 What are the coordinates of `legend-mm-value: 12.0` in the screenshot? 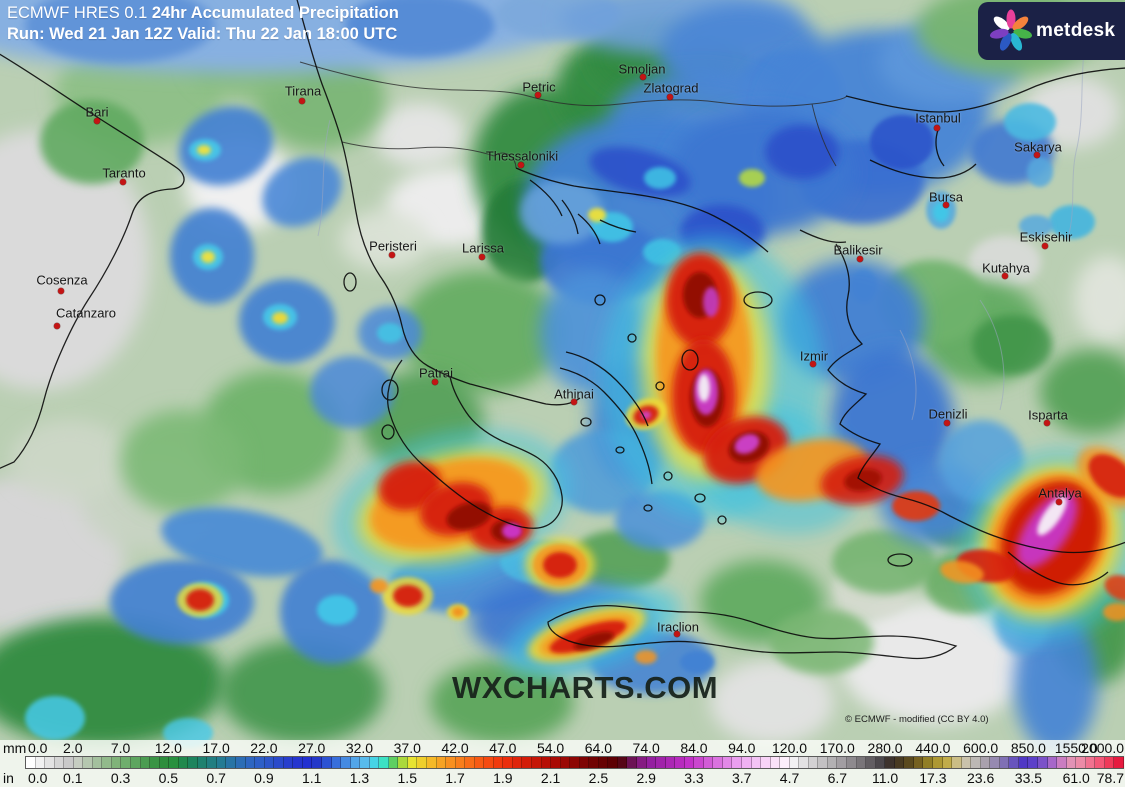 It's located at (168, 748).